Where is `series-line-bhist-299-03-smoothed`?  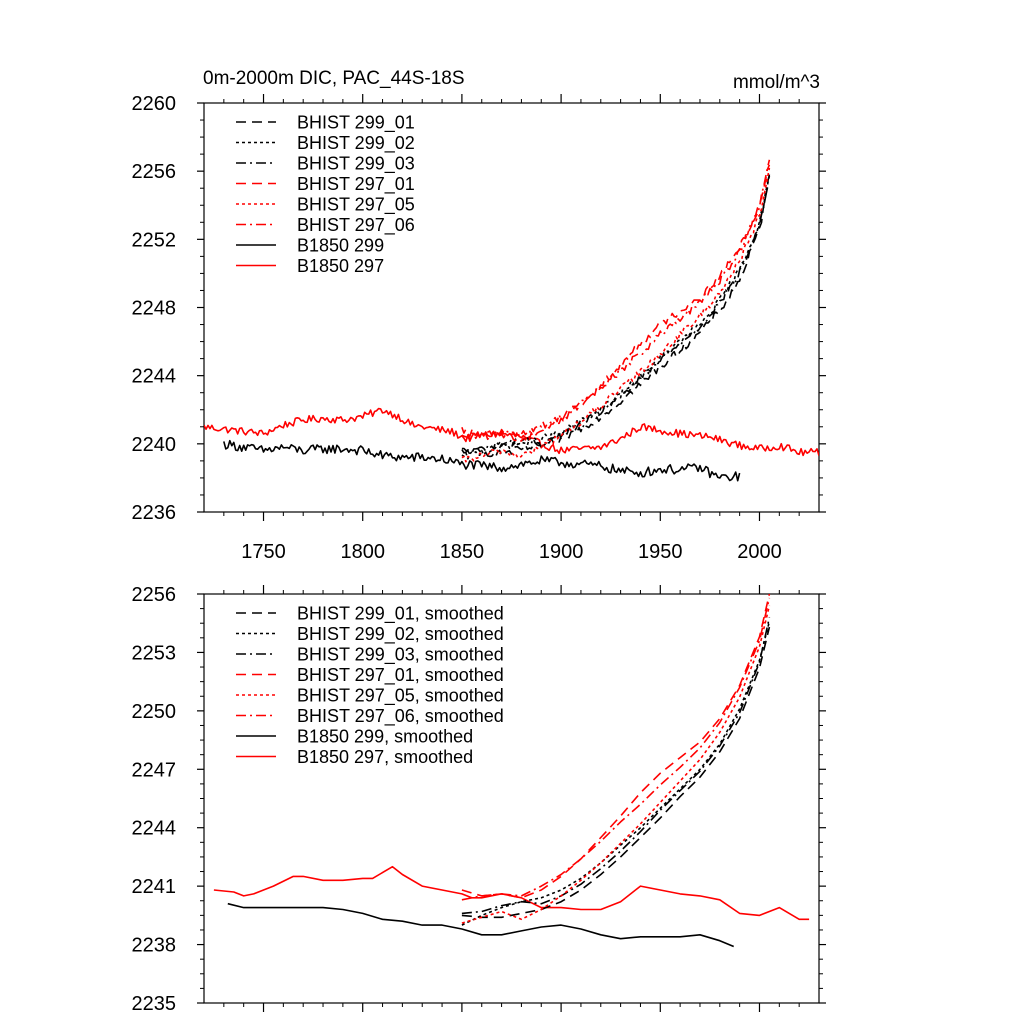 series-line-bhist-299-03-smoothed is located at coordinates (616, 766).